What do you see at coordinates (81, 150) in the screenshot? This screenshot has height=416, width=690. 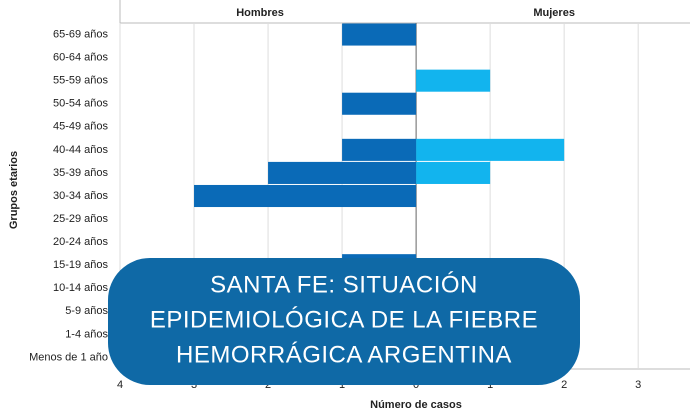 I see `y-tick-label: 40-44 años` at bounding box center [81, 150].